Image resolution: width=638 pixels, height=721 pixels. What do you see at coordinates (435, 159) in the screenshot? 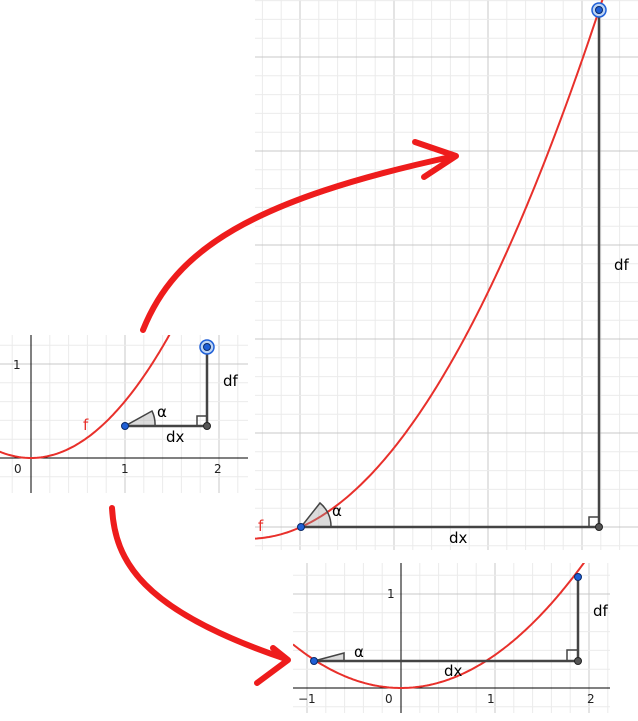
I see `arrowhead-zoom` at bounding box center [435, 159].